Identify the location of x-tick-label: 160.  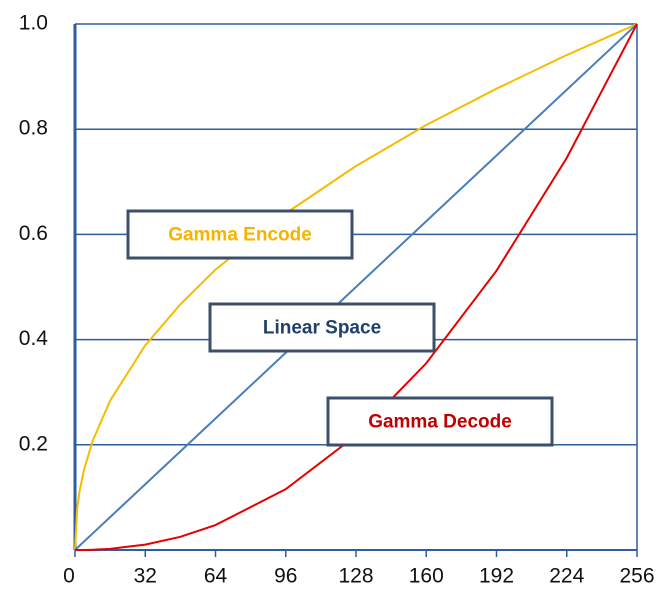
(426, 576).